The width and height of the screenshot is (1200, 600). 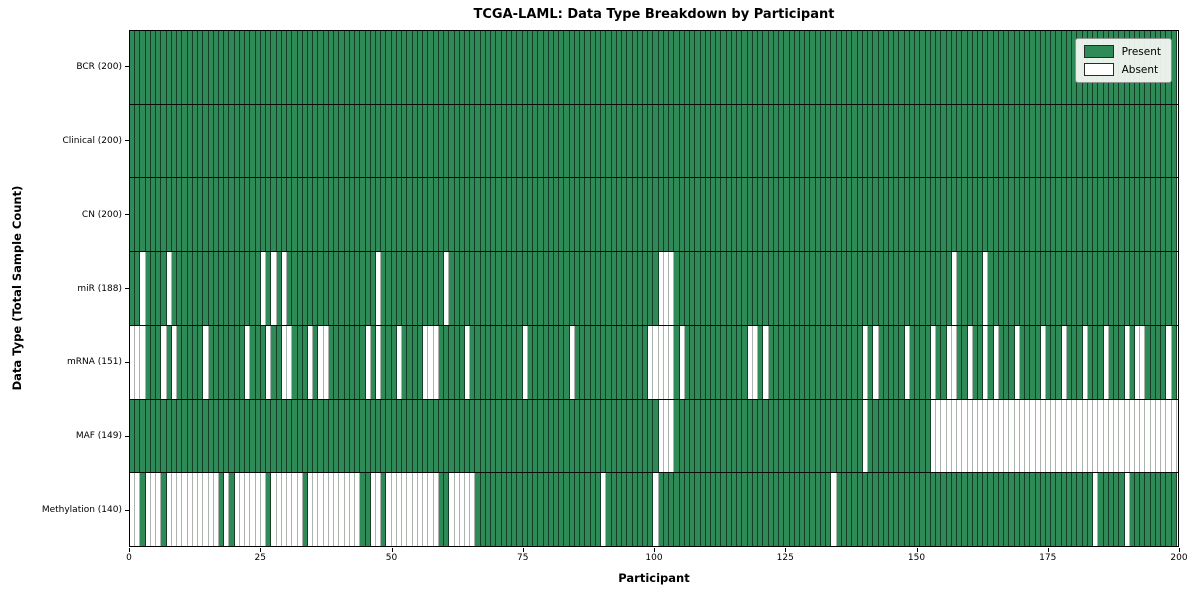 I want to click on legend: Present Absent, so click(x=1123, y=60).